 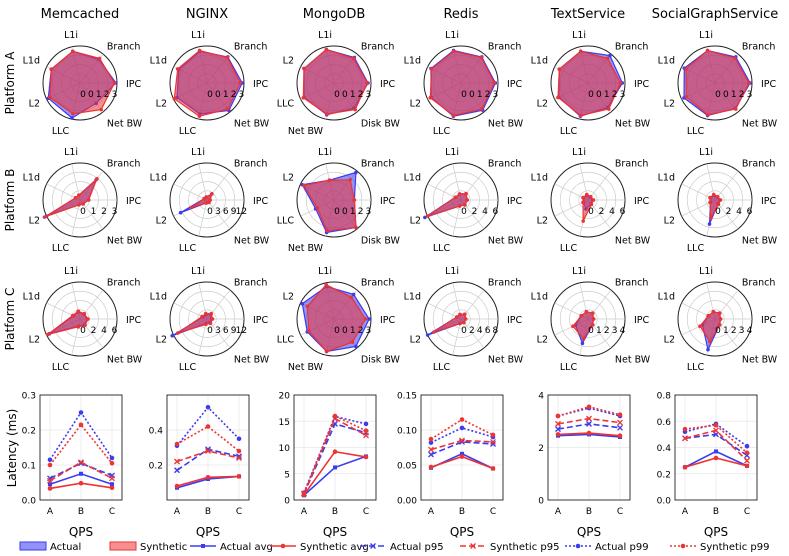 What do you see at coordinates (716, 532) in the screenshot?
I see `line-xlabel: QPS` at bounding box center [716, 532].